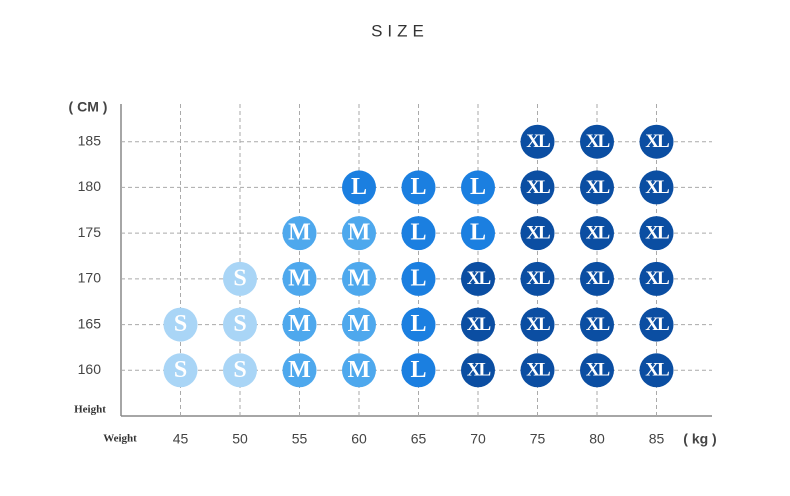  What do you see at coordinates (699, 439) in the screenshot?
I see `x-axis-label: ( kg )` at bounding box center [699, 439].